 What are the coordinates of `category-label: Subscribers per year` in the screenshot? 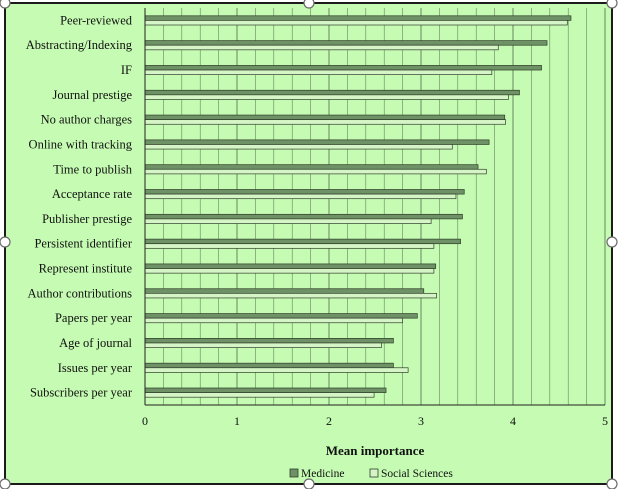 It's located at (81, 393).